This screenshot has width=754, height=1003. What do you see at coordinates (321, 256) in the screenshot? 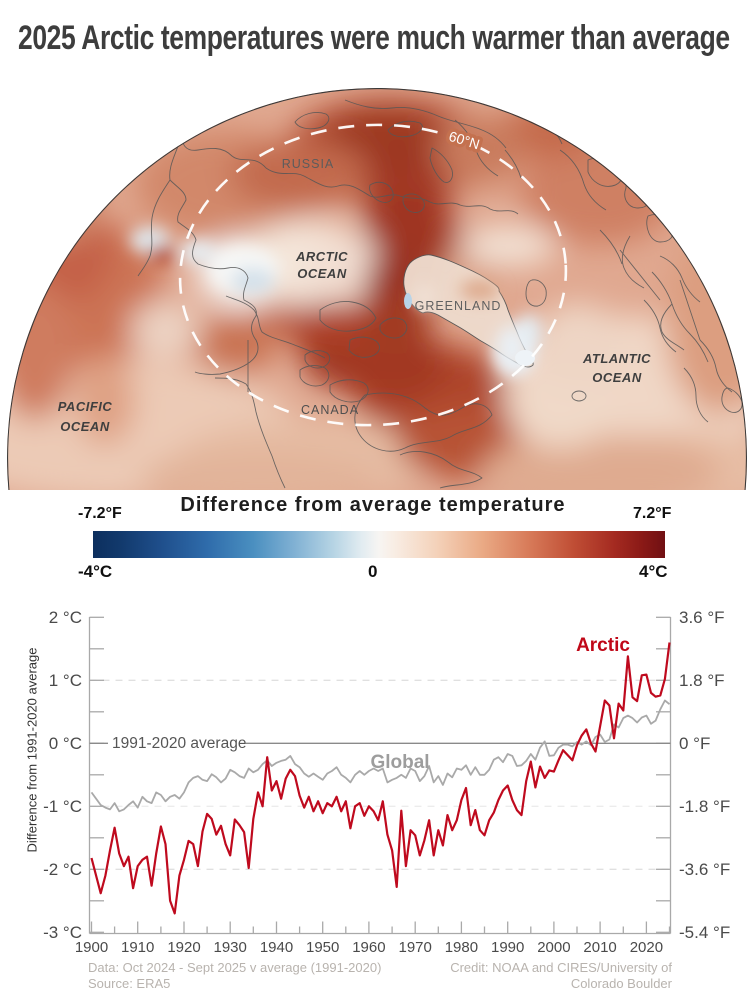
I see `svg-text: ARCTIC` at bounding box center [321, 256].